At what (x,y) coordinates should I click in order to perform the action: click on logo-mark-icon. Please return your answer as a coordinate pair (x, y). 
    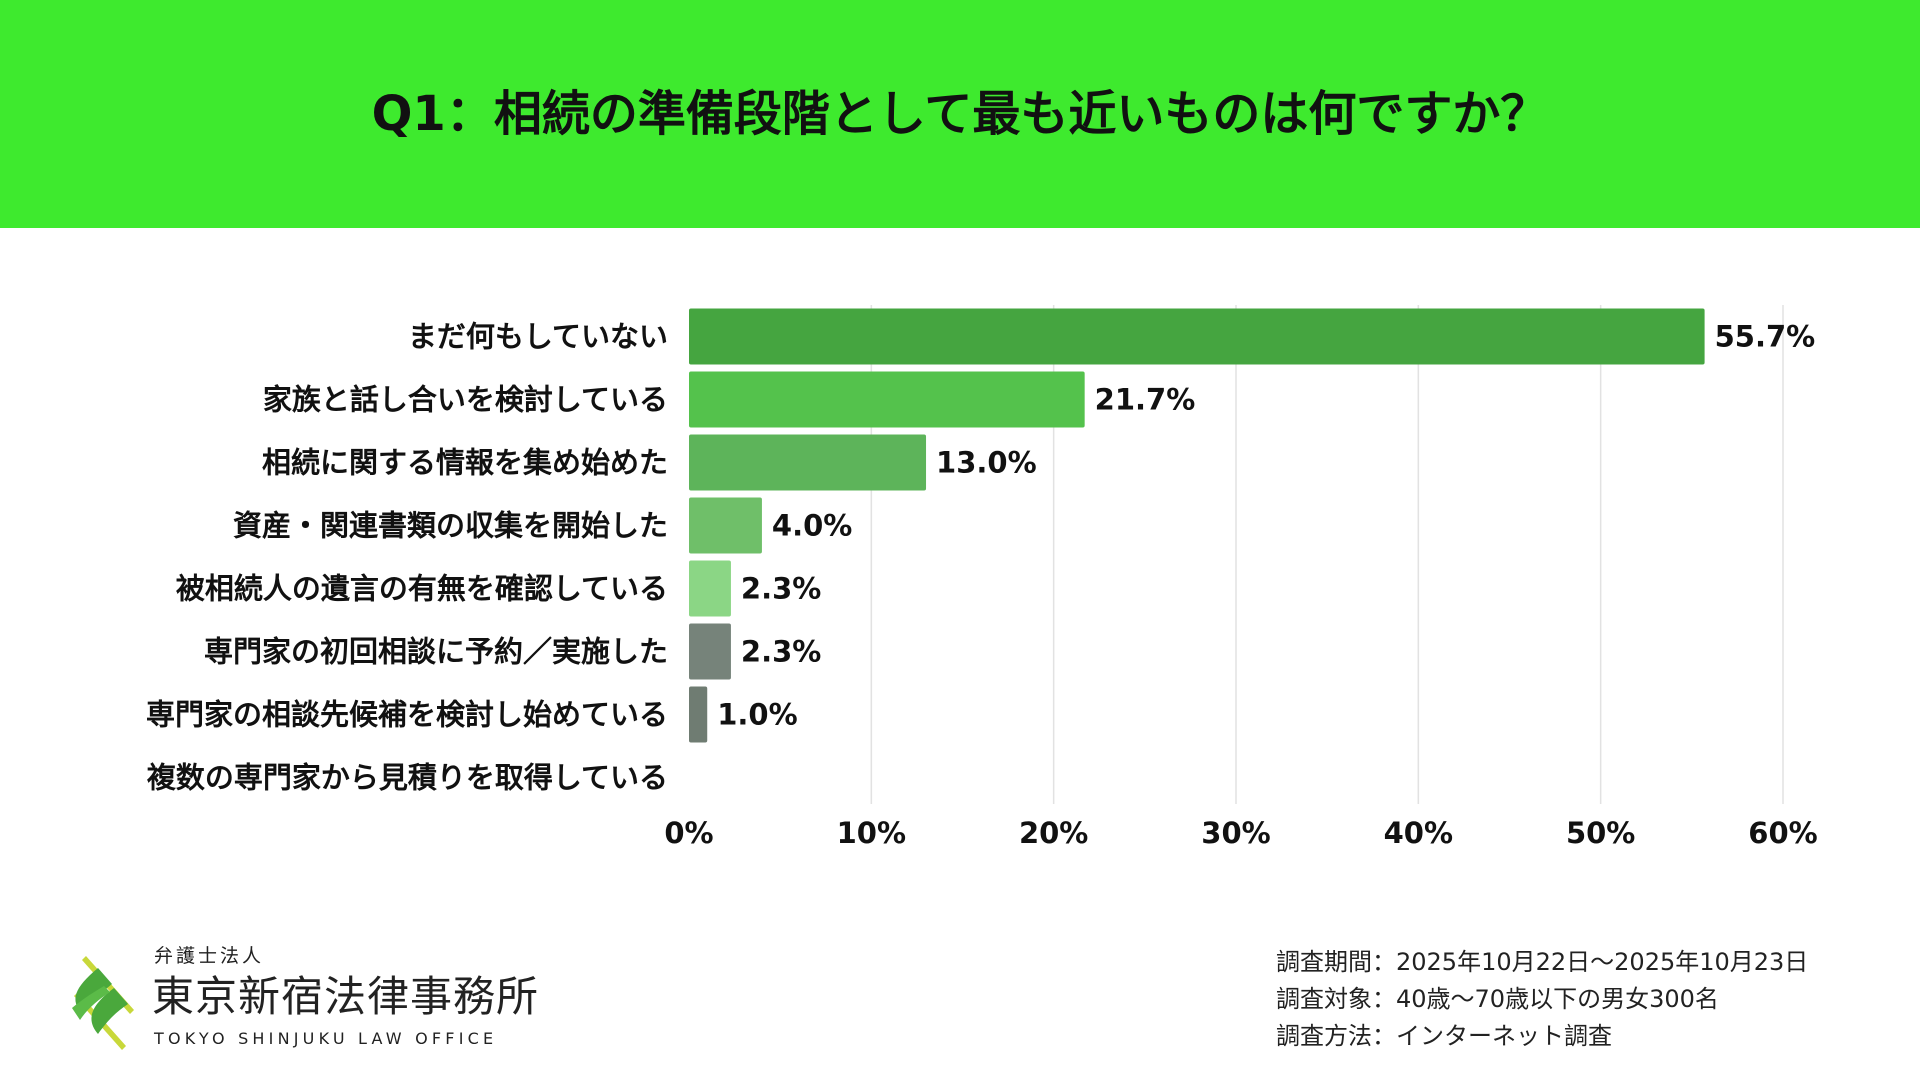
    Looking at the image, I should click on (103, 1003).